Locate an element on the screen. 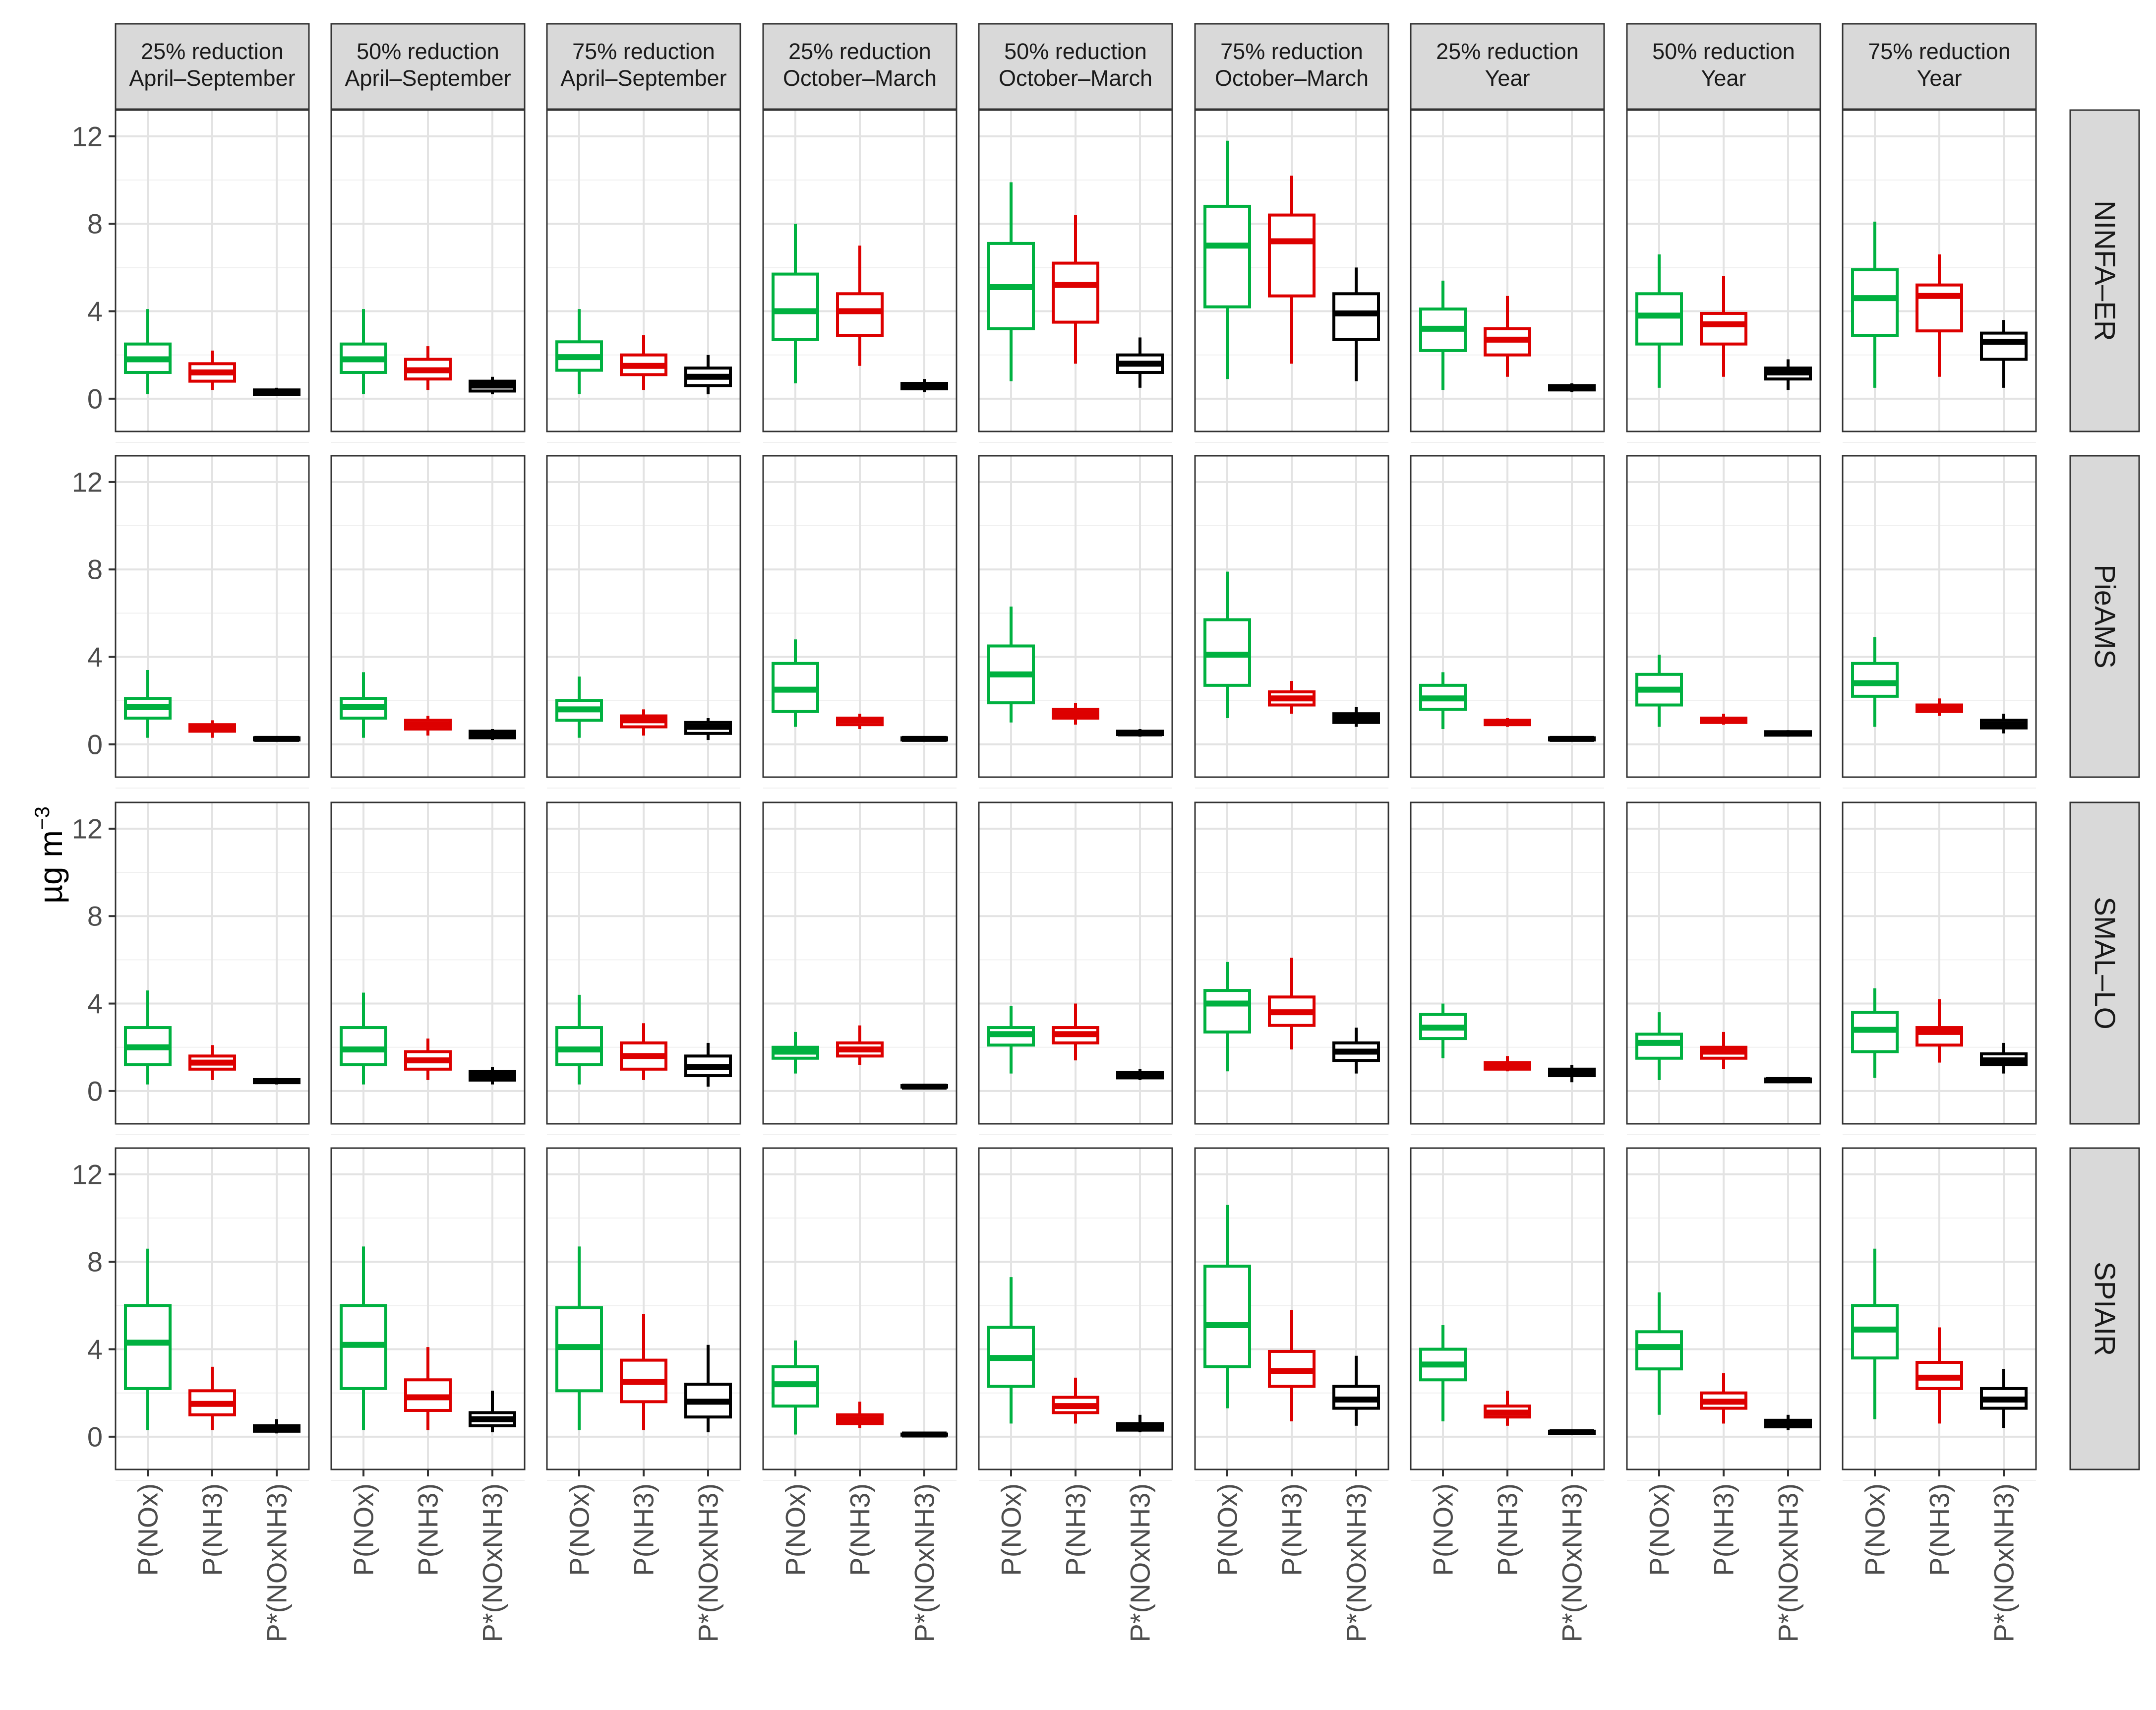  x-axis-4: P(NOx) P(NH3) P*(NOxNH3) is located at coordinates (860, 1556).